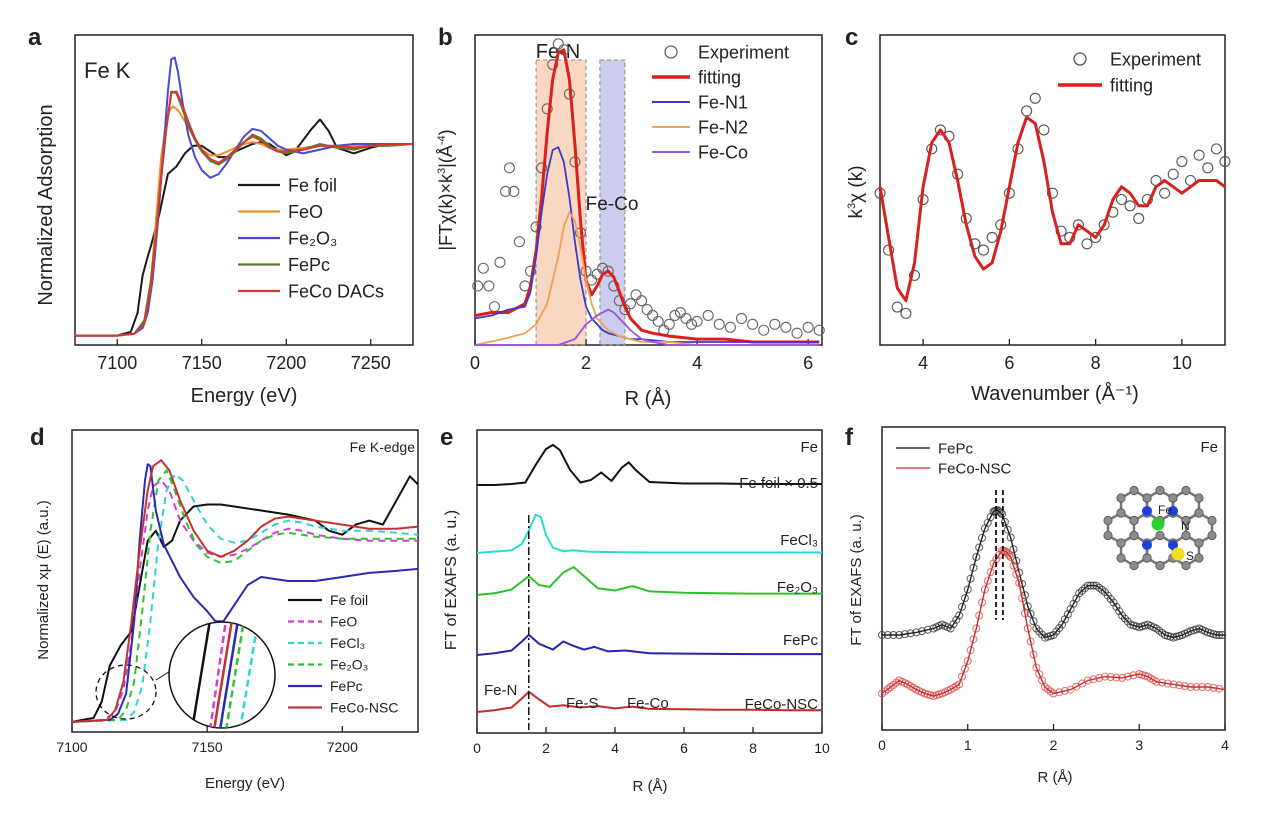 The height and width of the screenshot is (818, 1270). Describe the element at coordinates (582, 703) in the screenshot. I see `annotation-fe-s: Fe-S` at that location.